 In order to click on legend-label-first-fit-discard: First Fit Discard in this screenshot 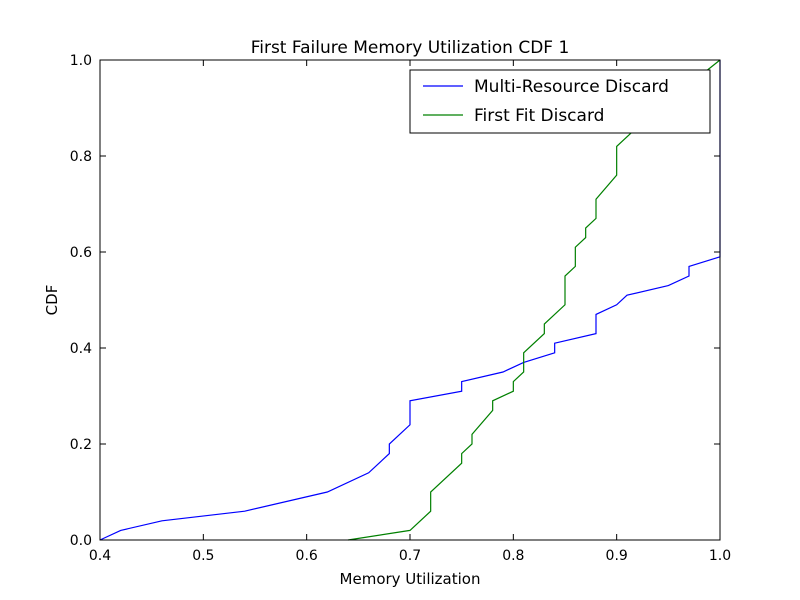, I will do `click(539, 116)`.